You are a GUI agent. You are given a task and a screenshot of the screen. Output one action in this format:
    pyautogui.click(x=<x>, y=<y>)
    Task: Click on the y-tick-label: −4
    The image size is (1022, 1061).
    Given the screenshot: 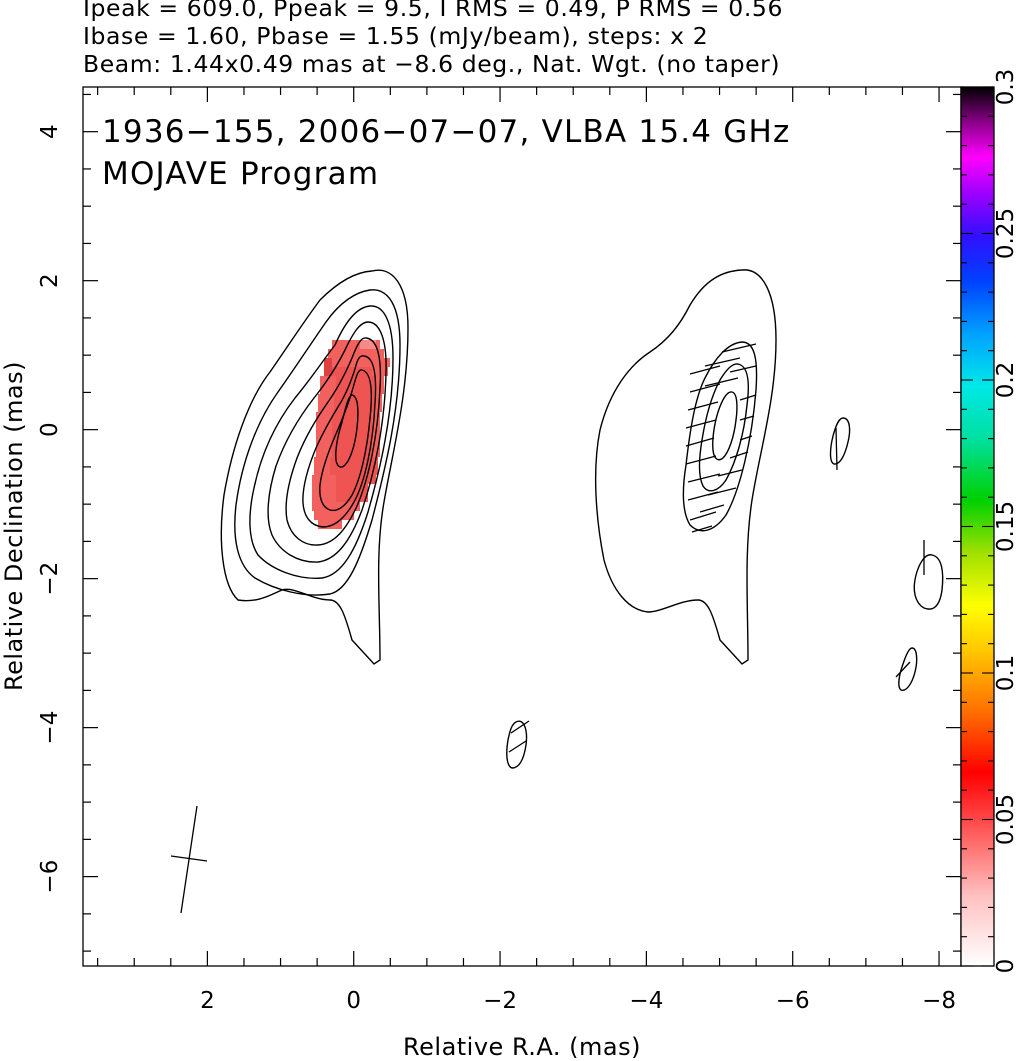 What is the action you would take?
    pyautogui.click(x=50, y=728)
    